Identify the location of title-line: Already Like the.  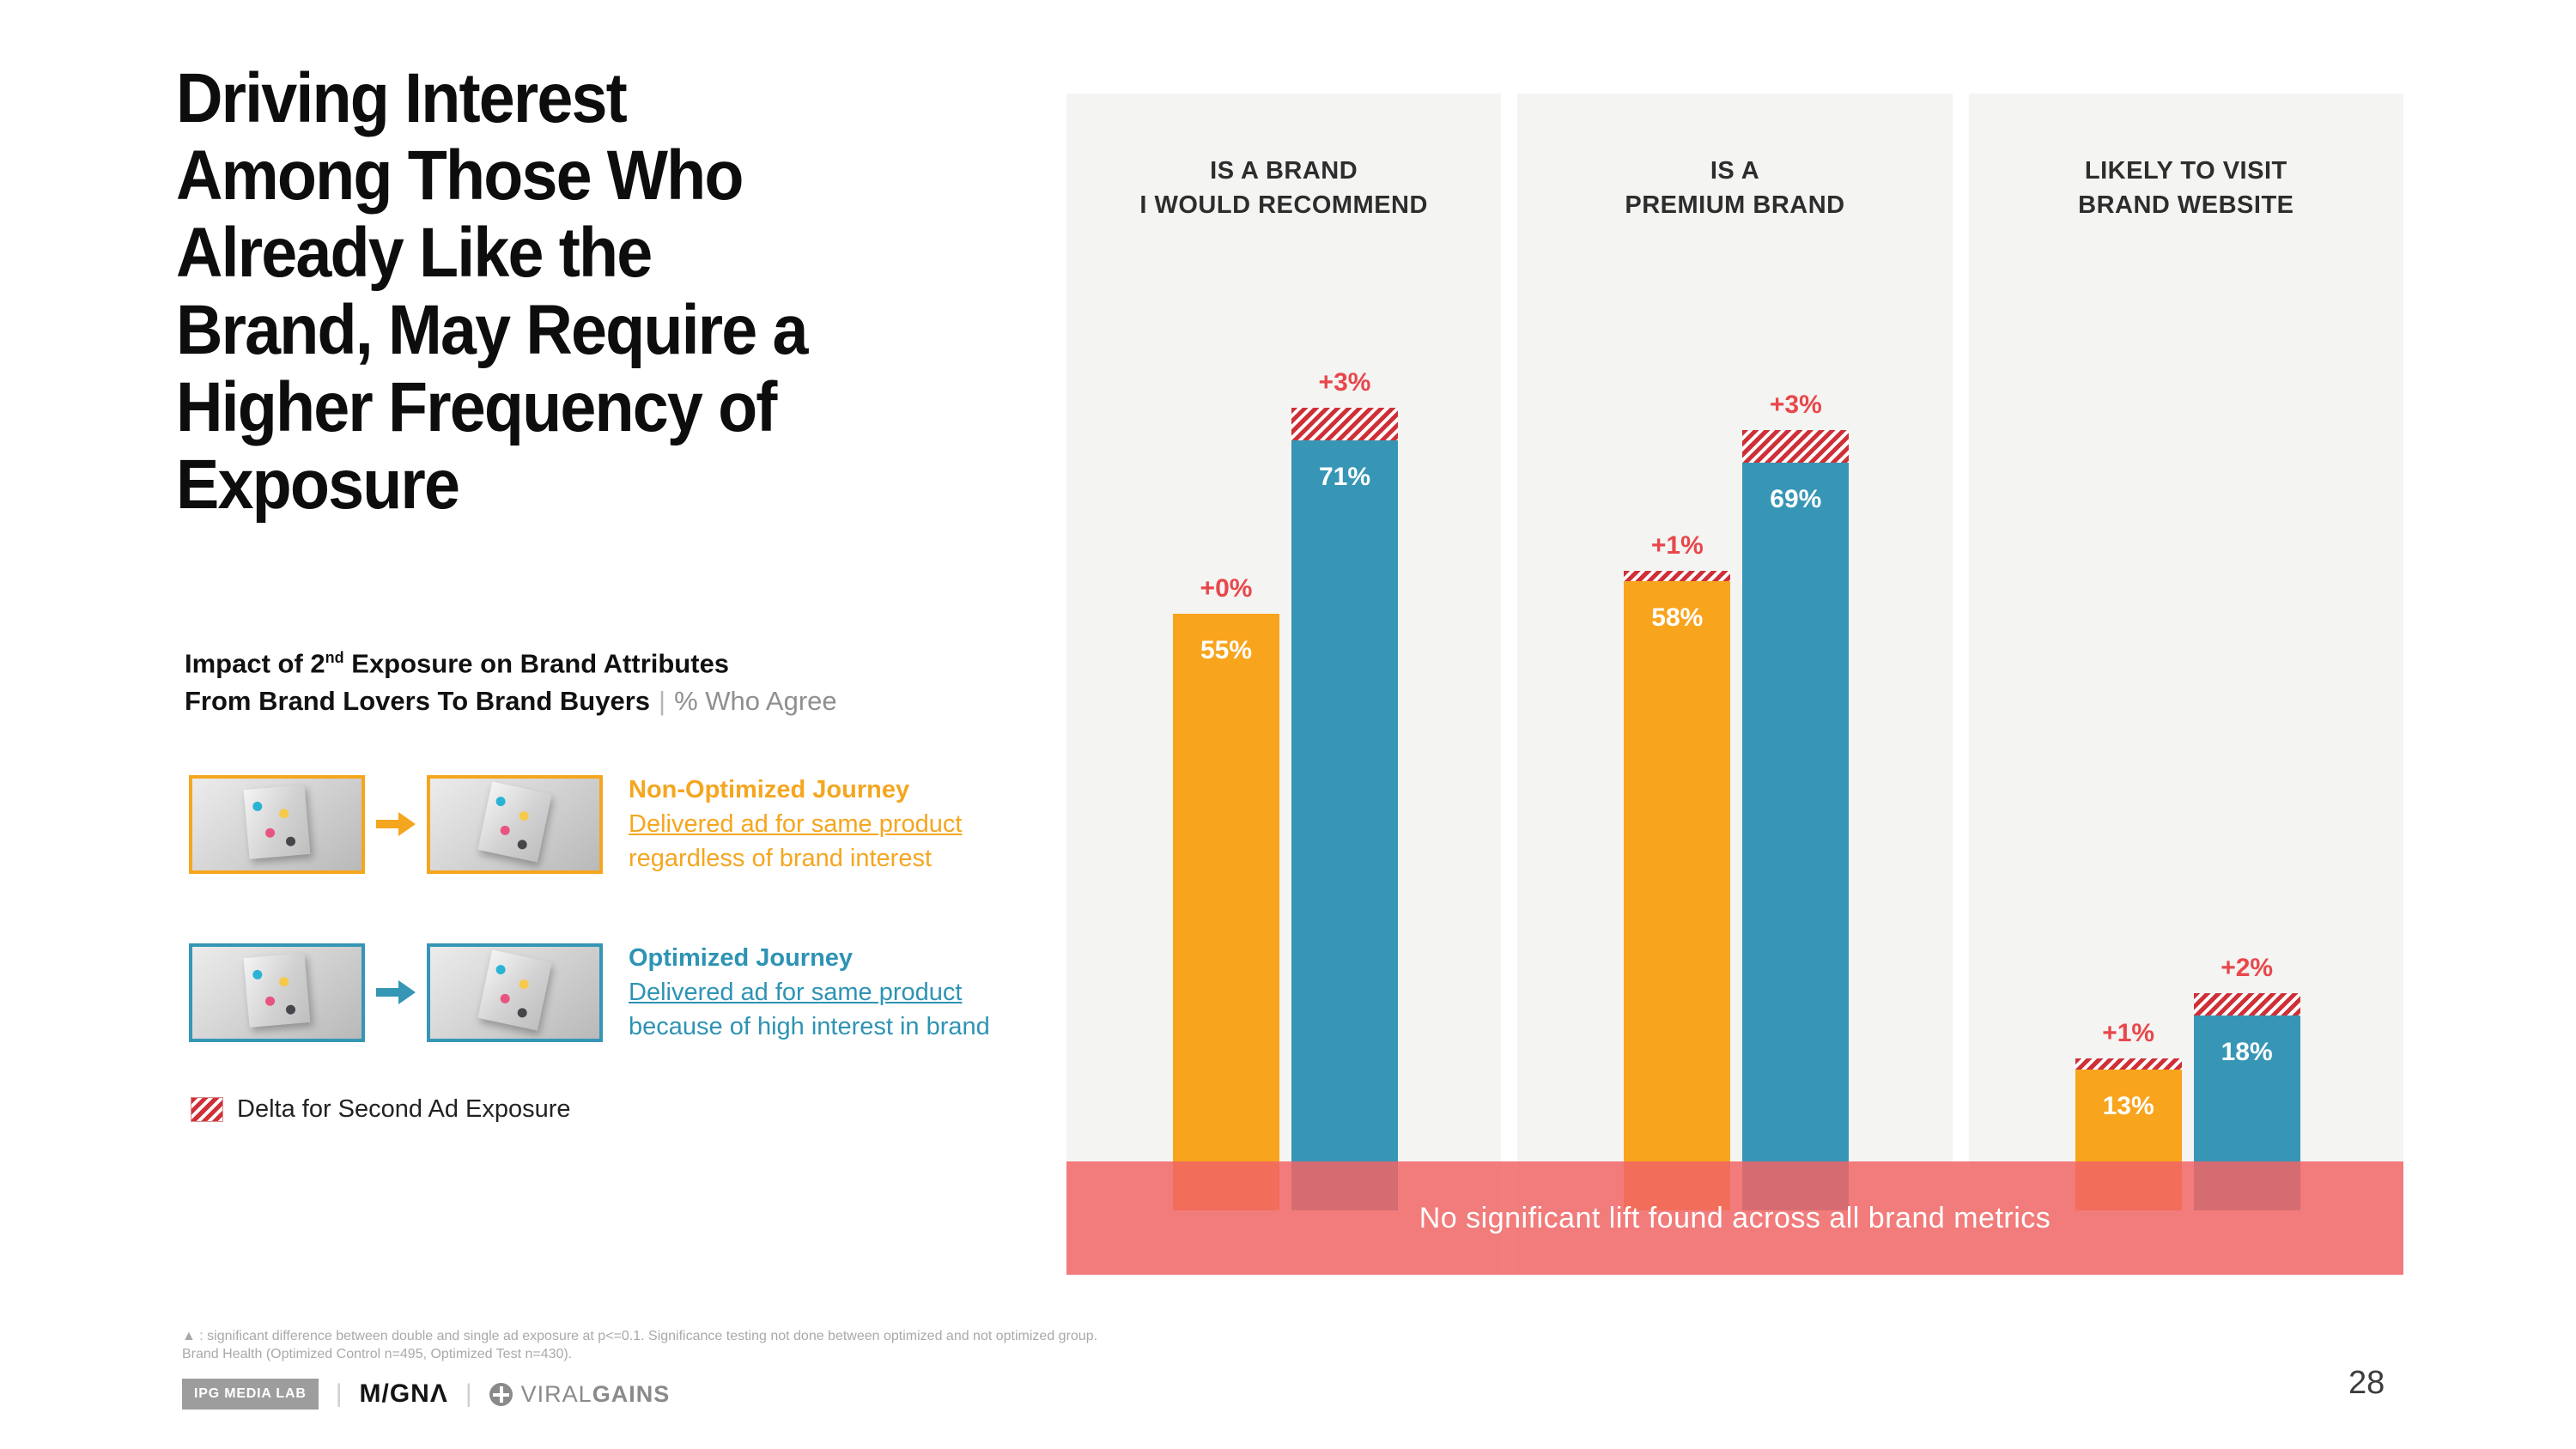
(414, 253).